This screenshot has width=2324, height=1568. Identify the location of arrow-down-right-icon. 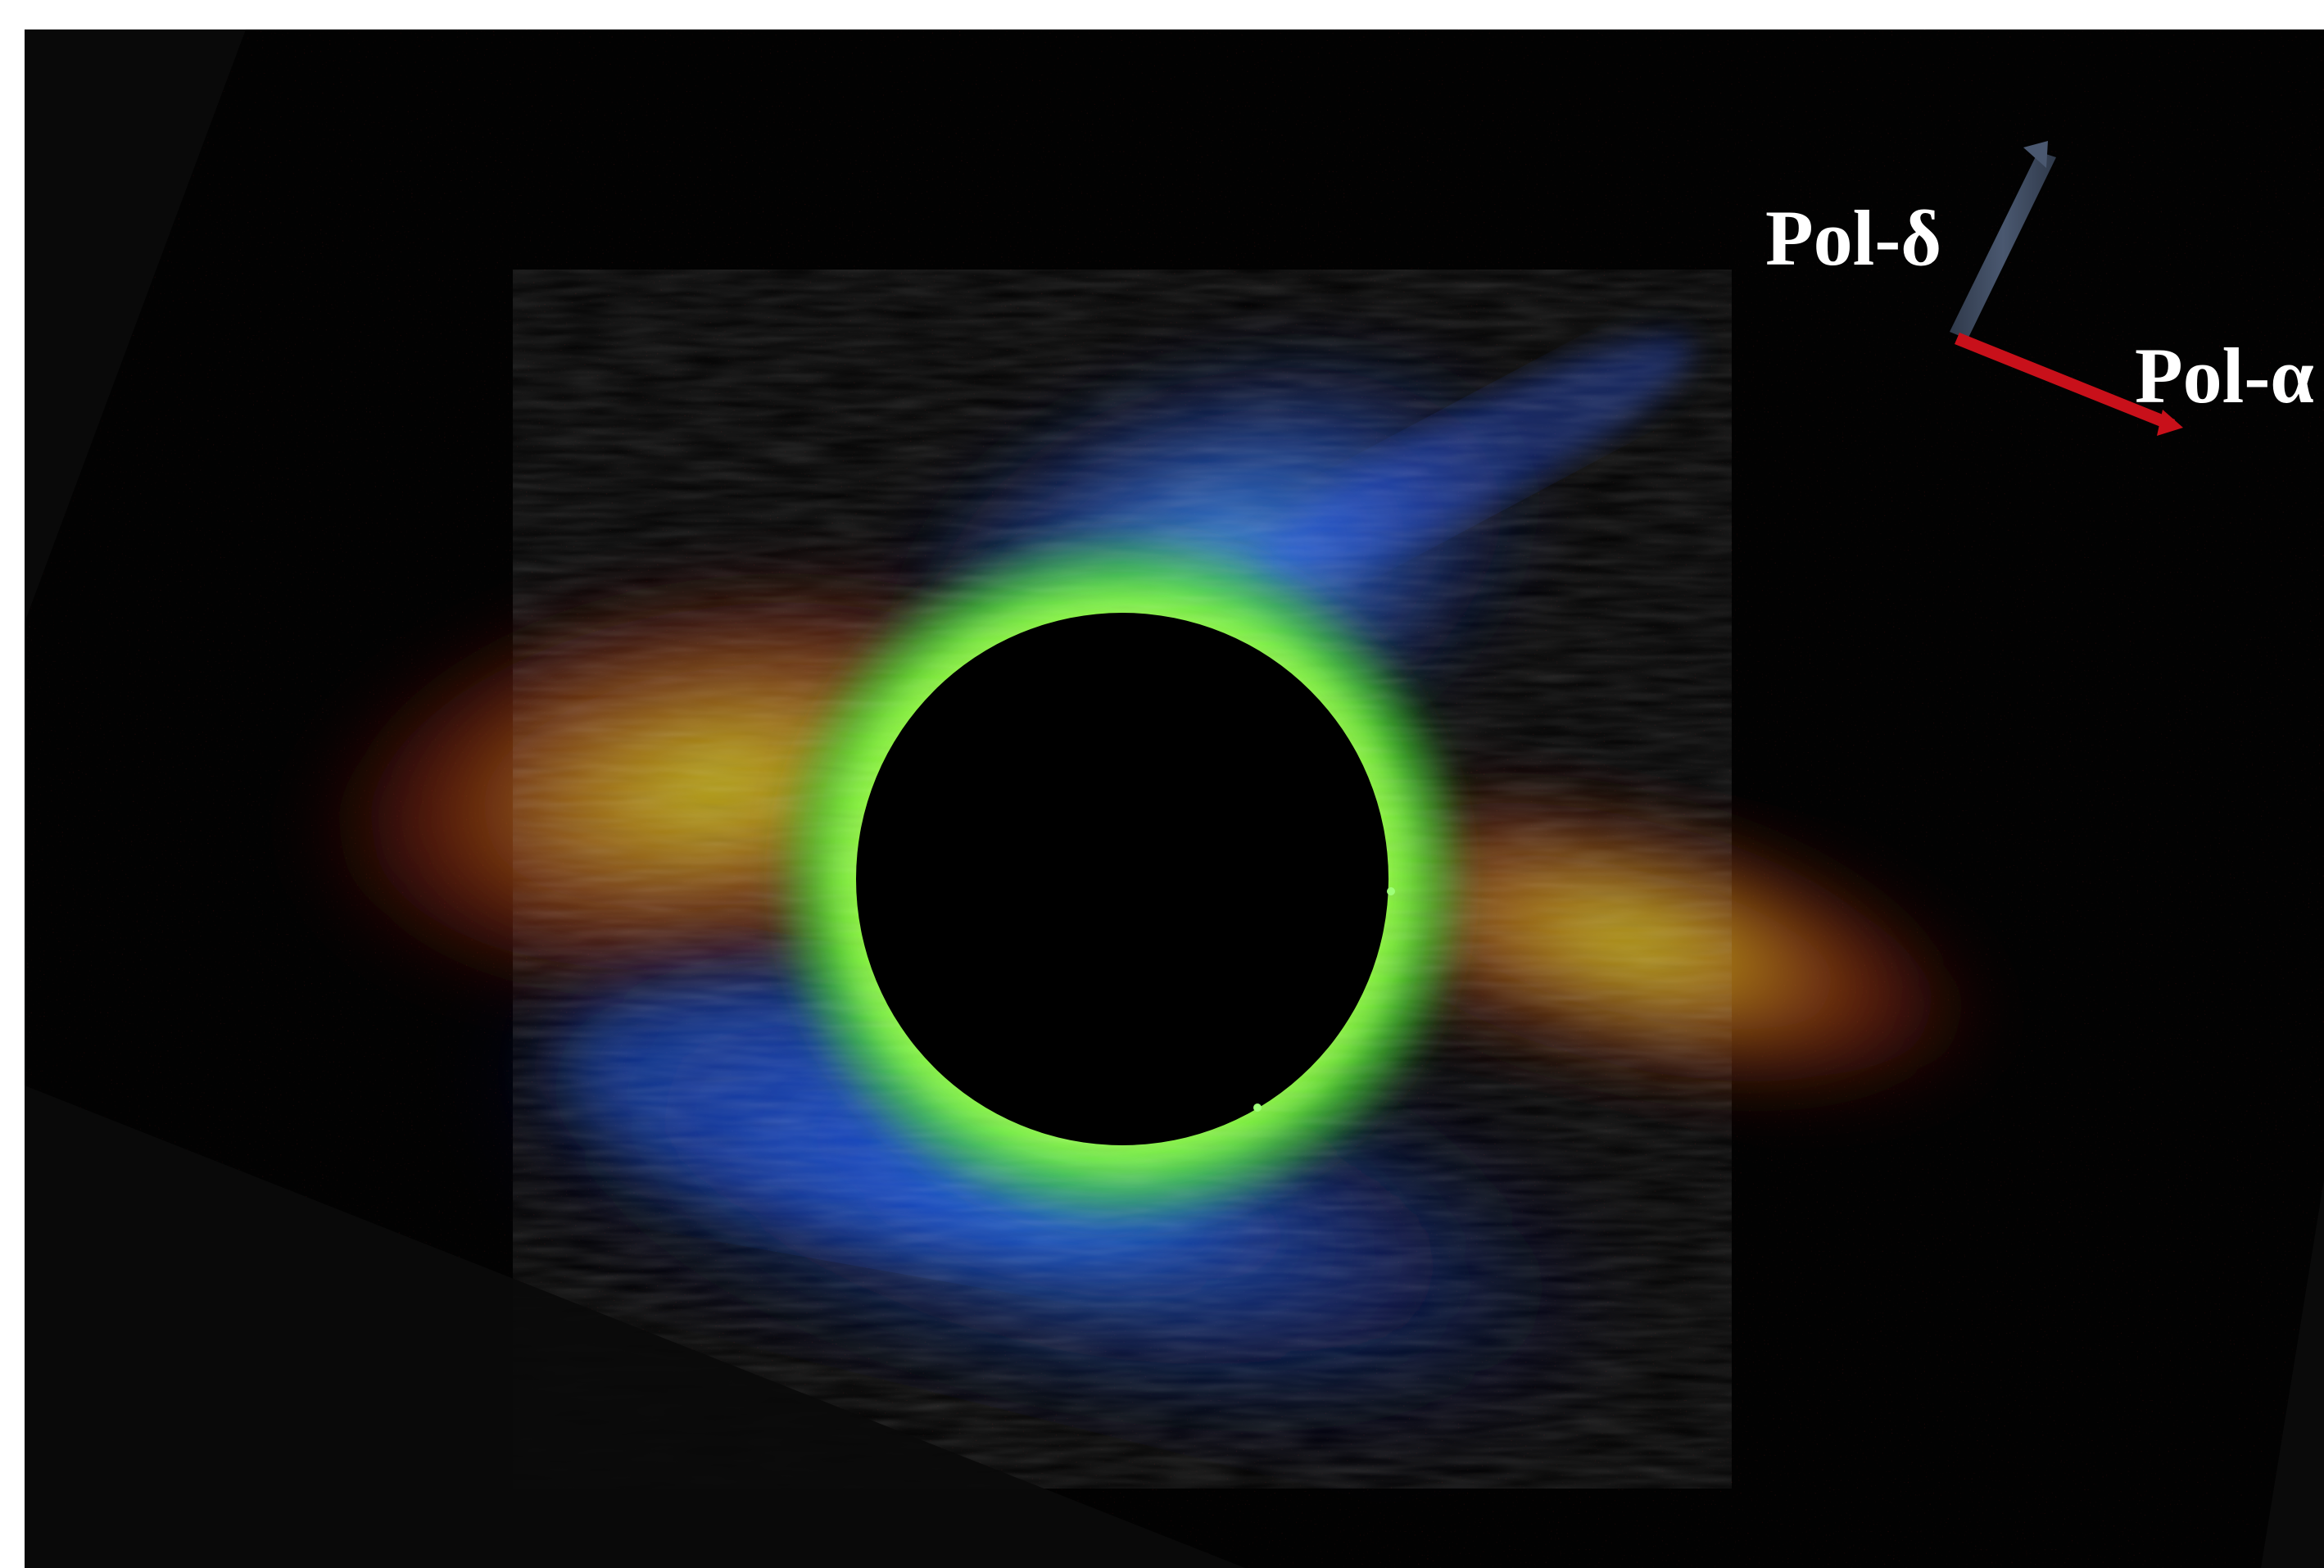
(2069, 384).